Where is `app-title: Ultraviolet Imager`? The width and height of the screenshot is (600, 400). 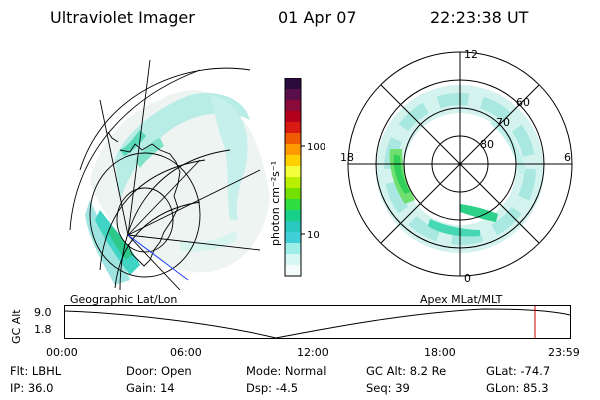 app-title: Ultraviolet Imager is located at coordinates (122, 17).